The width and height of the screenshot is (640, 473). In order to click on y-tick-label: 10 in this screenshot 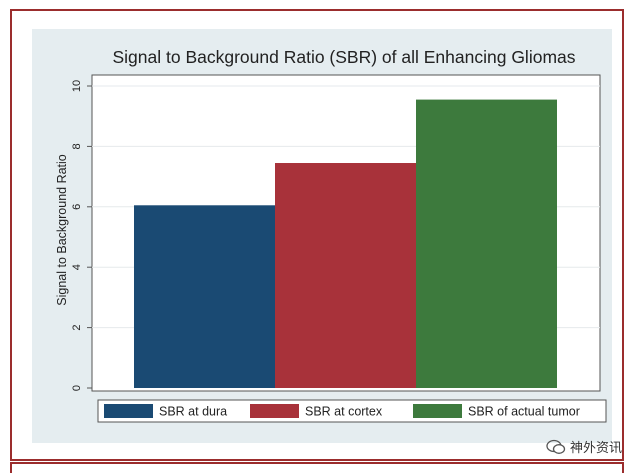, I will do `click(77, 86)`.